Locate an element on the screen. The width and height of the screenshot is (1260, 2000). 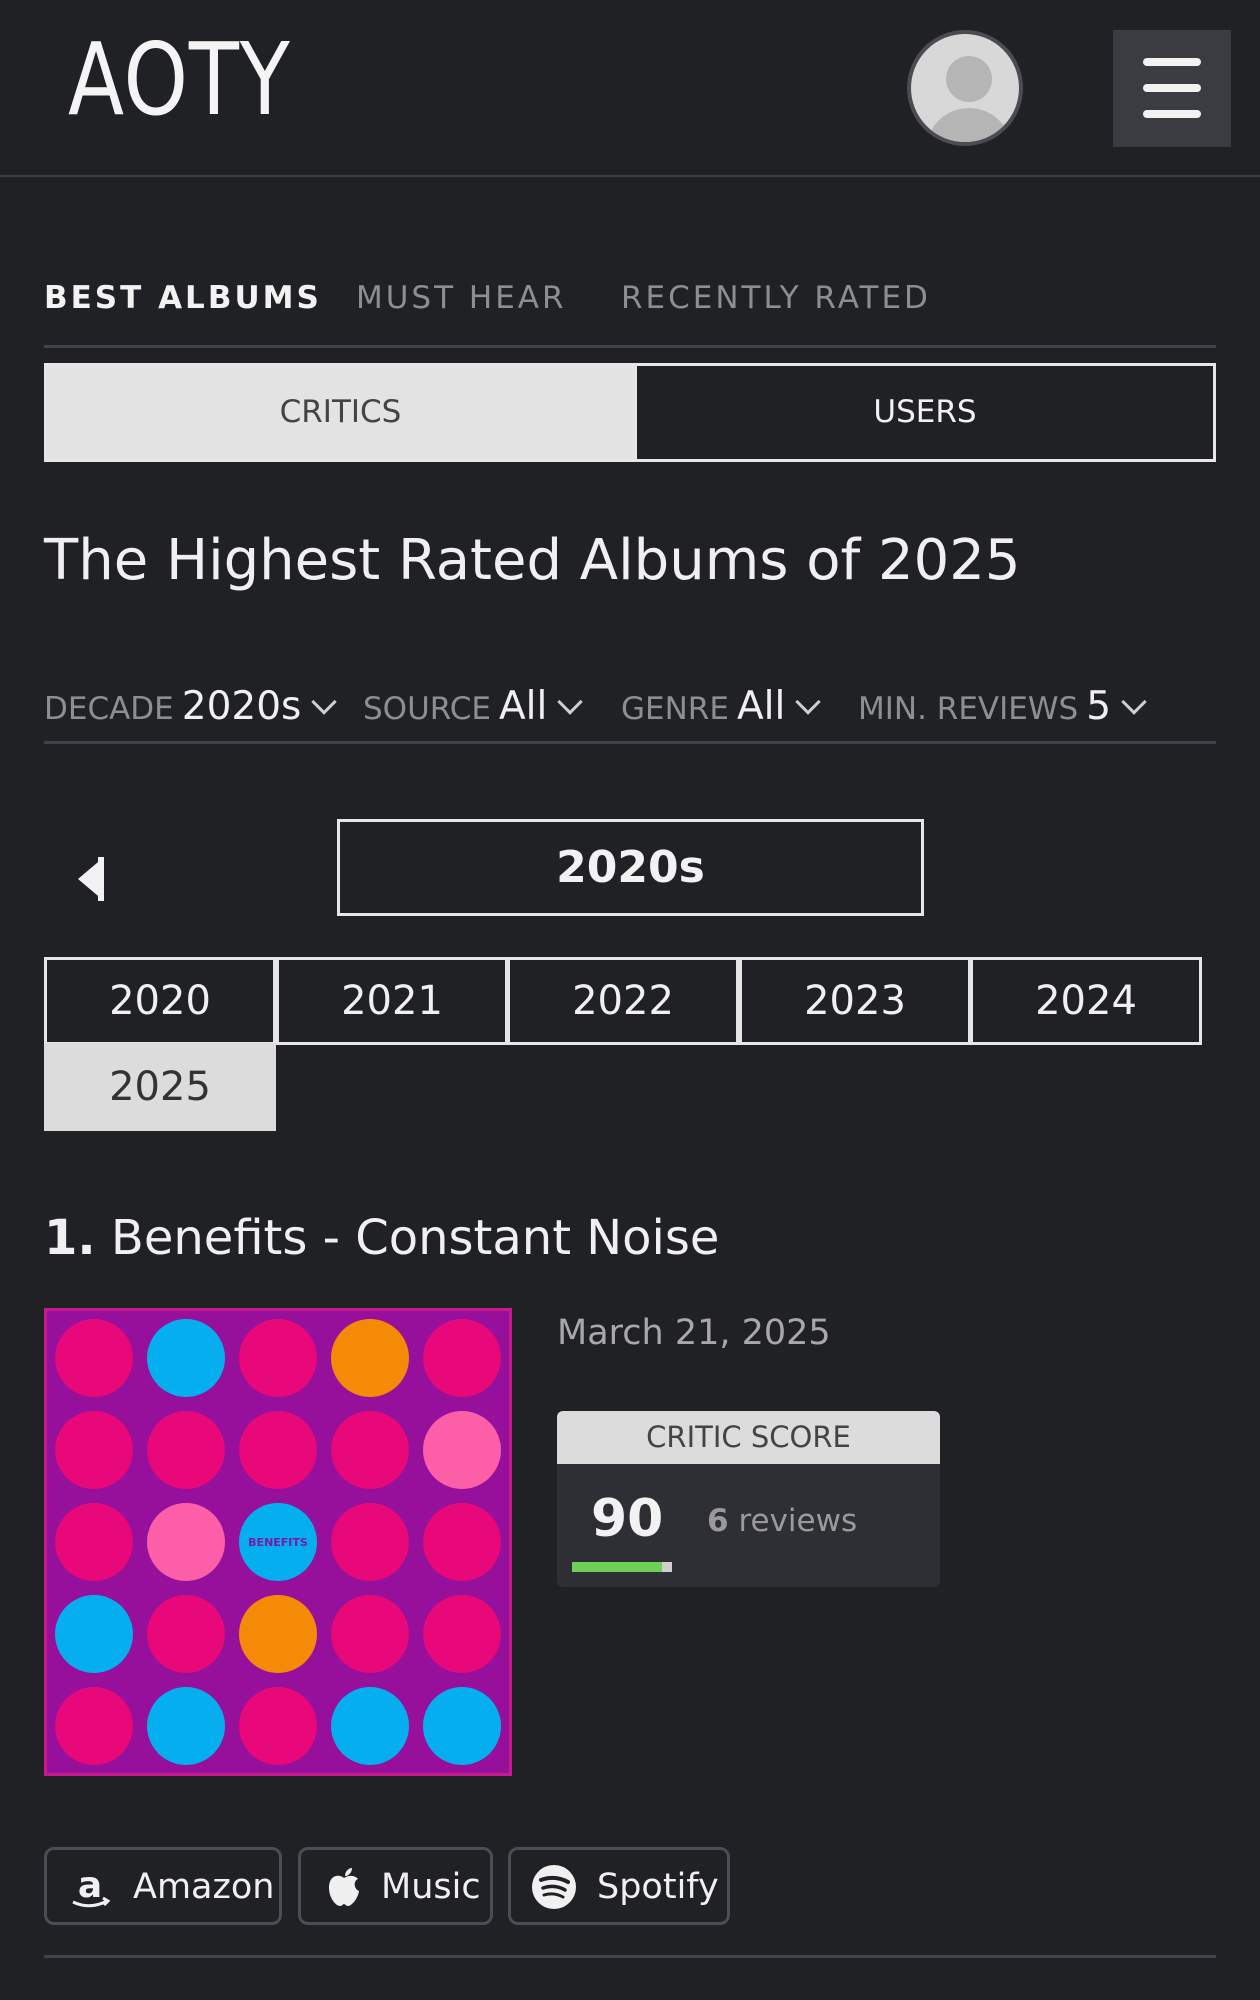
caret-left-stem is located at coordinates (101, 879).